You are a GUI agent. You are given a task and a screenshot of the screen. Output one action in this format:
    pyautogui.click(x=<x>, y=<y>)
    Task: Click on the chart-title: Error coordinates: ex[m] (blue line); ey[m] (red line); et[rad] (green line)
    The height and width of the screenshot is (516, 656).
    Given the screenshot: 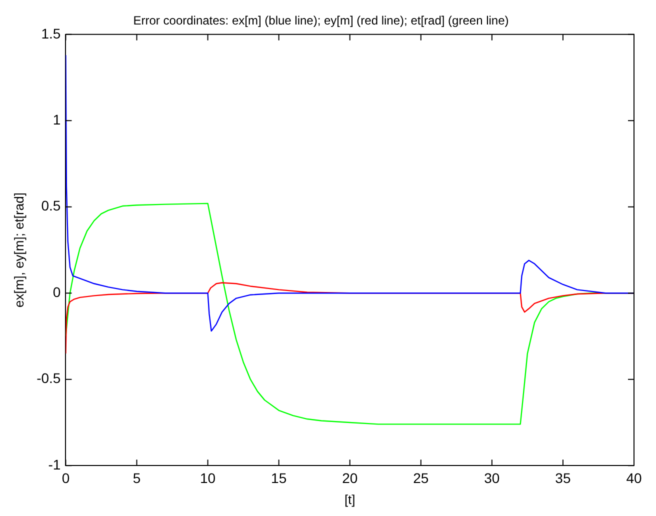 What is the action you would take?
    pyautogui.click(x=321, y=21)
    